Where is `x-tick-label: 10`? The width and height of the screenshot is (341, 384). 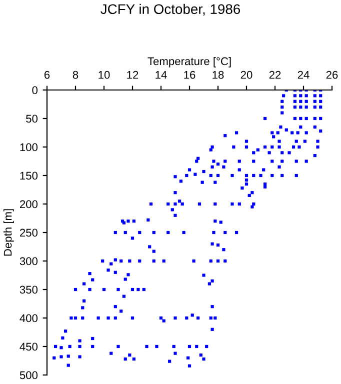 x-tick-label: 10 is located at coordinates (104, 74).